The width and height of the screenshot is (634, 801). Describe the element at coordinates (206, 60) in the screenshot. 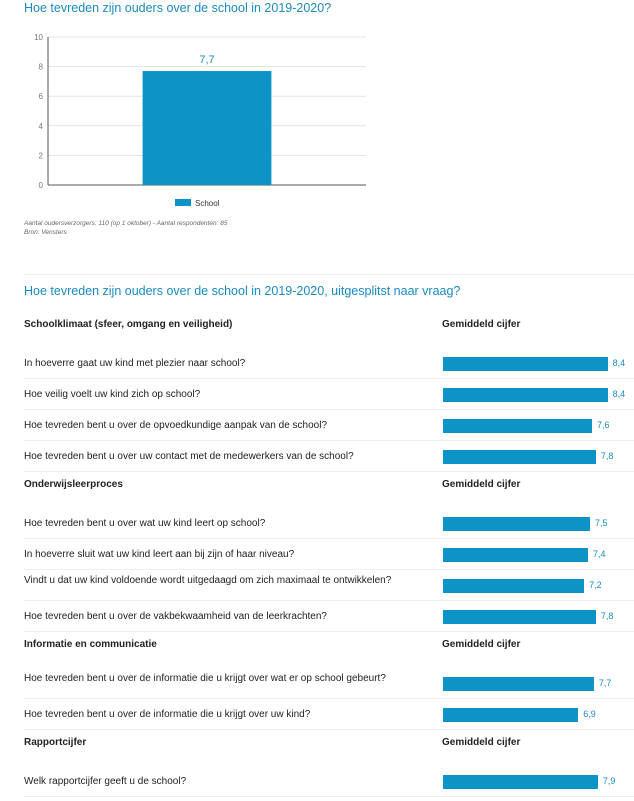

I see `data-label: 7,7` at that location.